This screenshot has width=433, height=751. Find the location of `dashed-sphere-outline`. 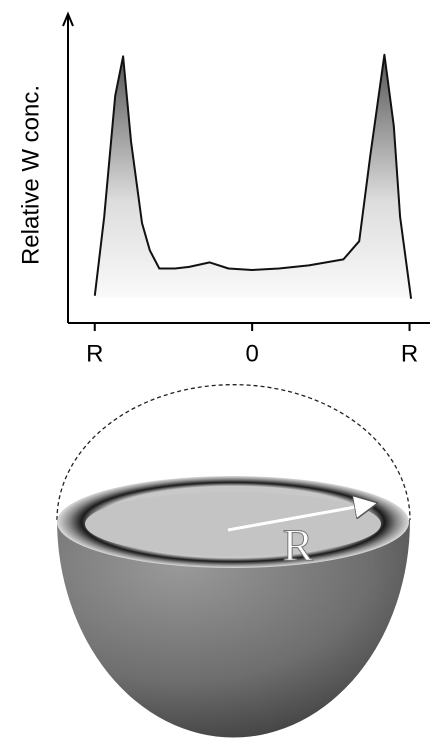

dashed-sphere-outline is located at coordinates (233, 452).